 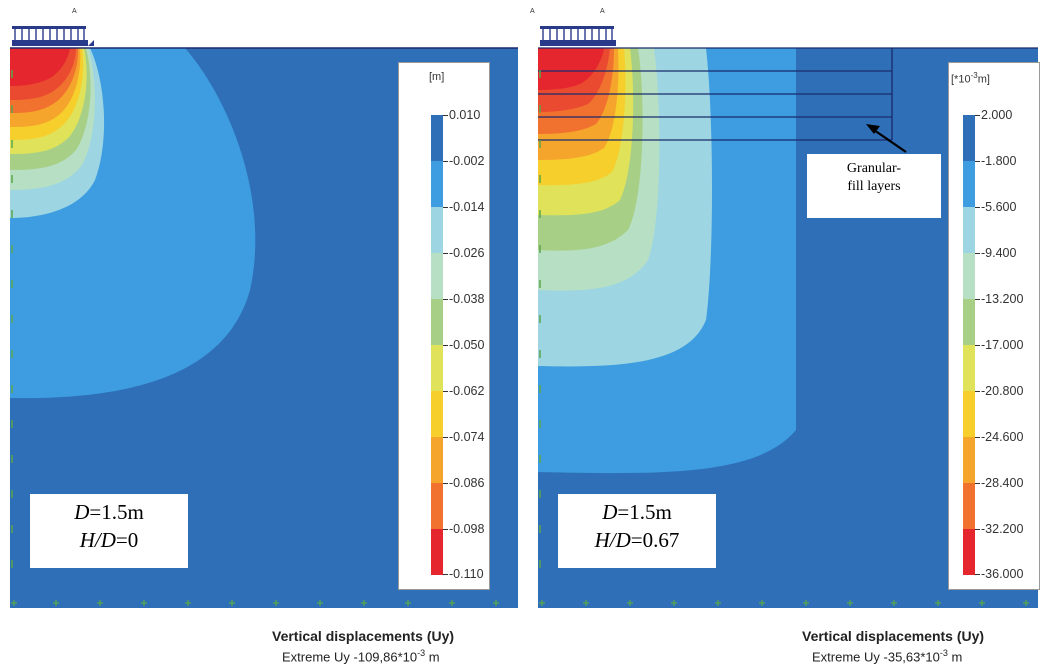 What do you see at coordinates (886, 138) in the screenshot?
I see `annotation-arrow` at bounding box center [886, 138].